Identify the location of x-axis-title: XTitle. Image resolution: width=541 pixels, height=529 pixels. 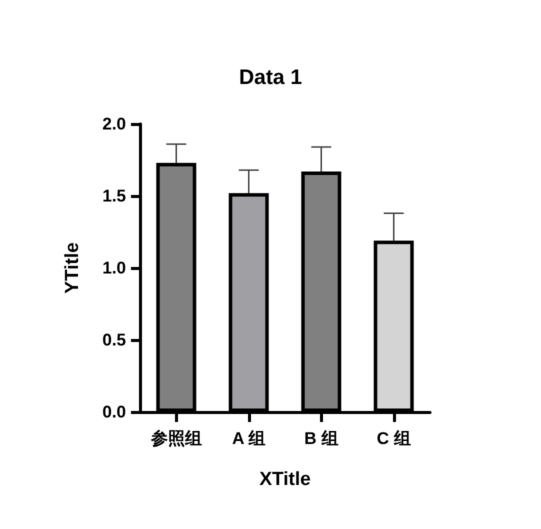
(285, 479).